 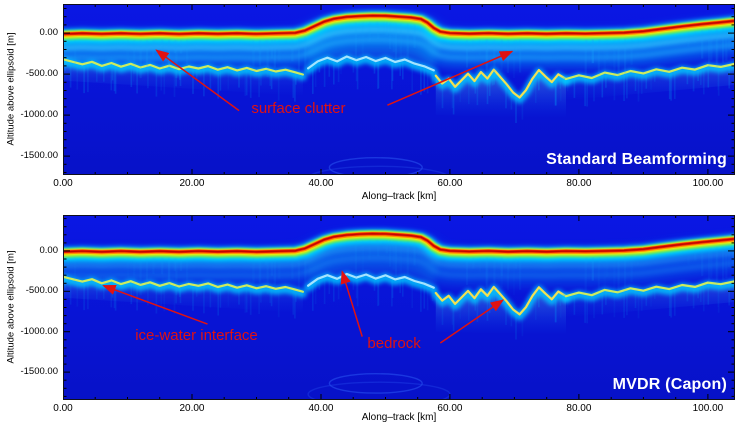 I want to click on y-axis-title-bottom: Altitude above ellipsoid [m], so click(x=11, y=307).